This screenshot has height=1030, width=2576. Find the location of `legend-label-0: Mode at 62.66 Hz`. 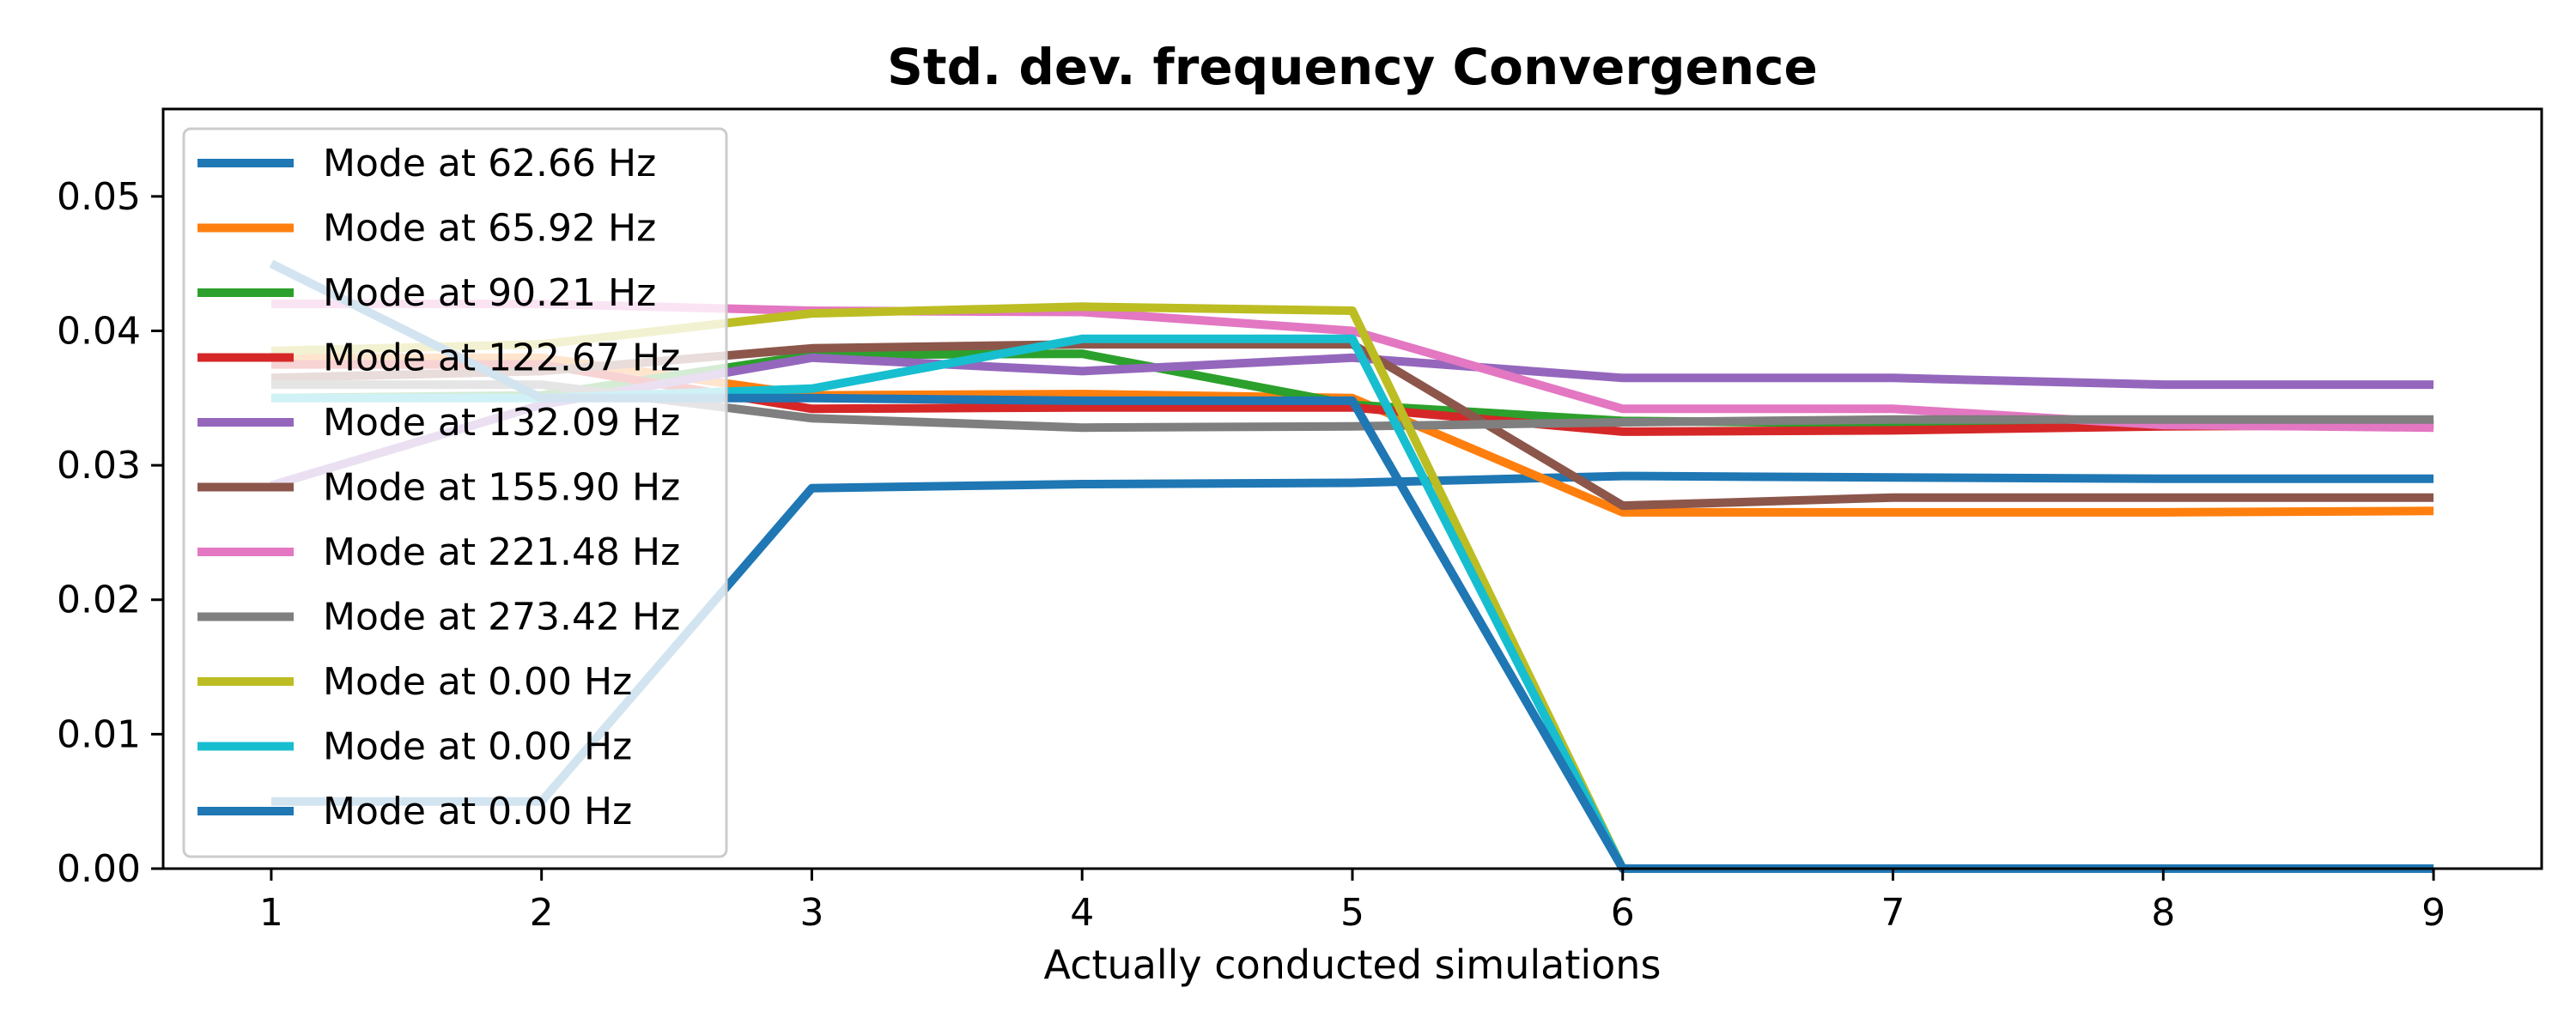

legend-label-0: Mode at 62.66 Hz is located at coordinates (490, 163).